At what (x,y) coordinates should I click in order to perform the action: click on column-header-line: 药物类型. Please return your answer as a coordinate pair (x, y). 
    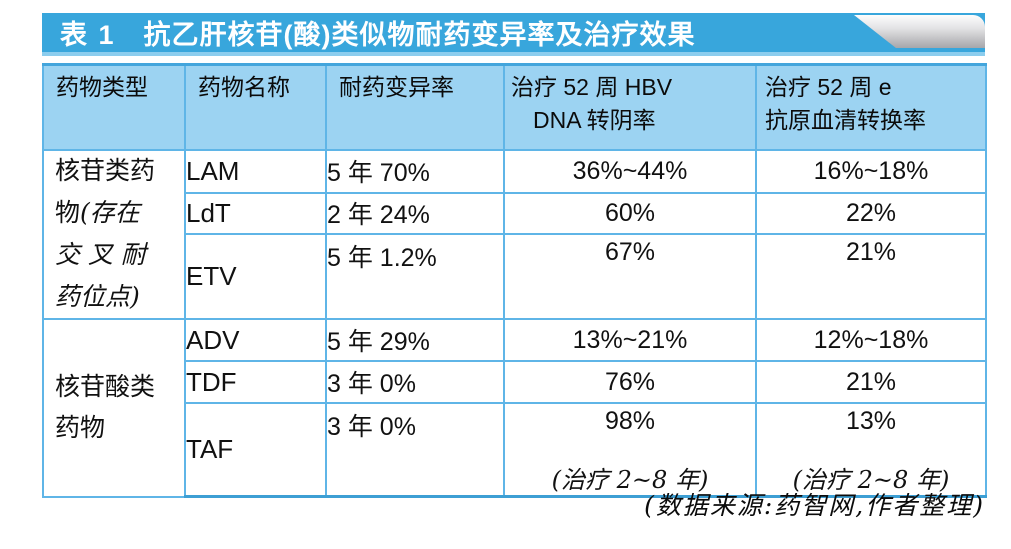
    Looking at the image, I should click on (102, 87).